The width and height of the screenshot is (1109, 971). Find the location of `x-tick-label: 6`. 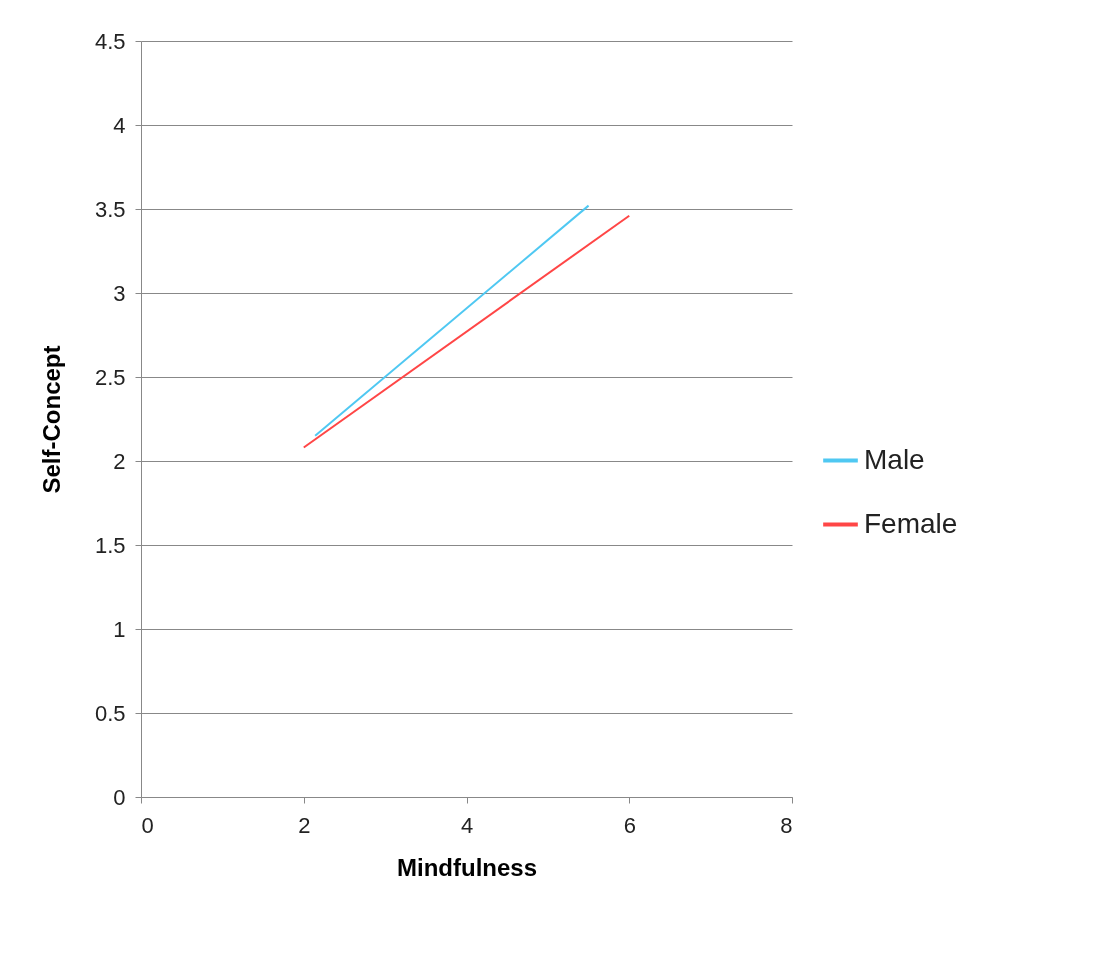

x-tick-label: 6 is located at coordinates (629, 825).